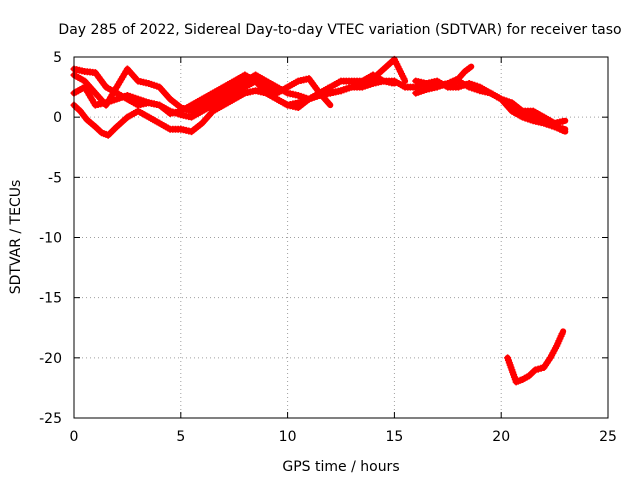 The width and height of the screenshot is (640, 480). What do you see at coordinates (501, 437) in the screenshot?
I see `x-tick-label: 20` at bounding box center [501, 437].